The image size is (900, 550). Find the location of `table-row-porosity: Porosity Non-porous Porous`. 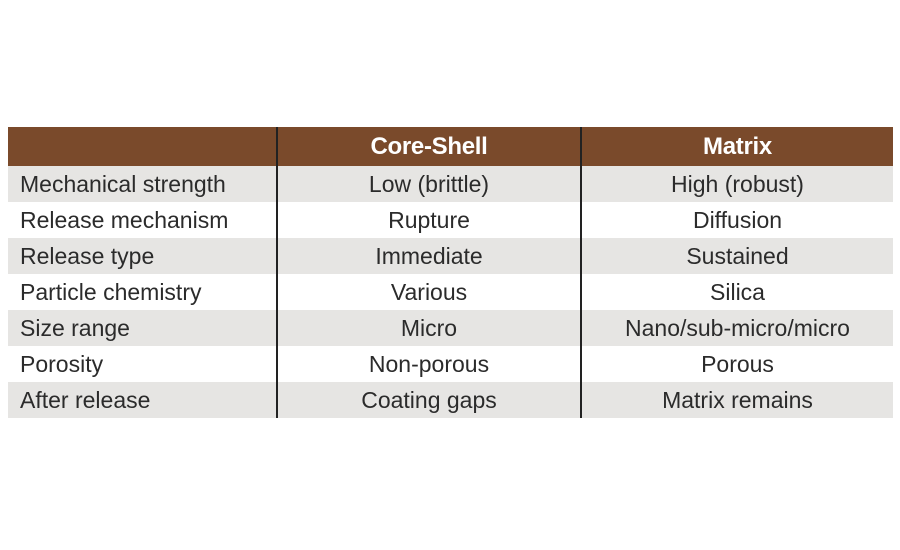

table-row-porosity: Porosity Non-porous Porous is located at coordinates (450, 364).